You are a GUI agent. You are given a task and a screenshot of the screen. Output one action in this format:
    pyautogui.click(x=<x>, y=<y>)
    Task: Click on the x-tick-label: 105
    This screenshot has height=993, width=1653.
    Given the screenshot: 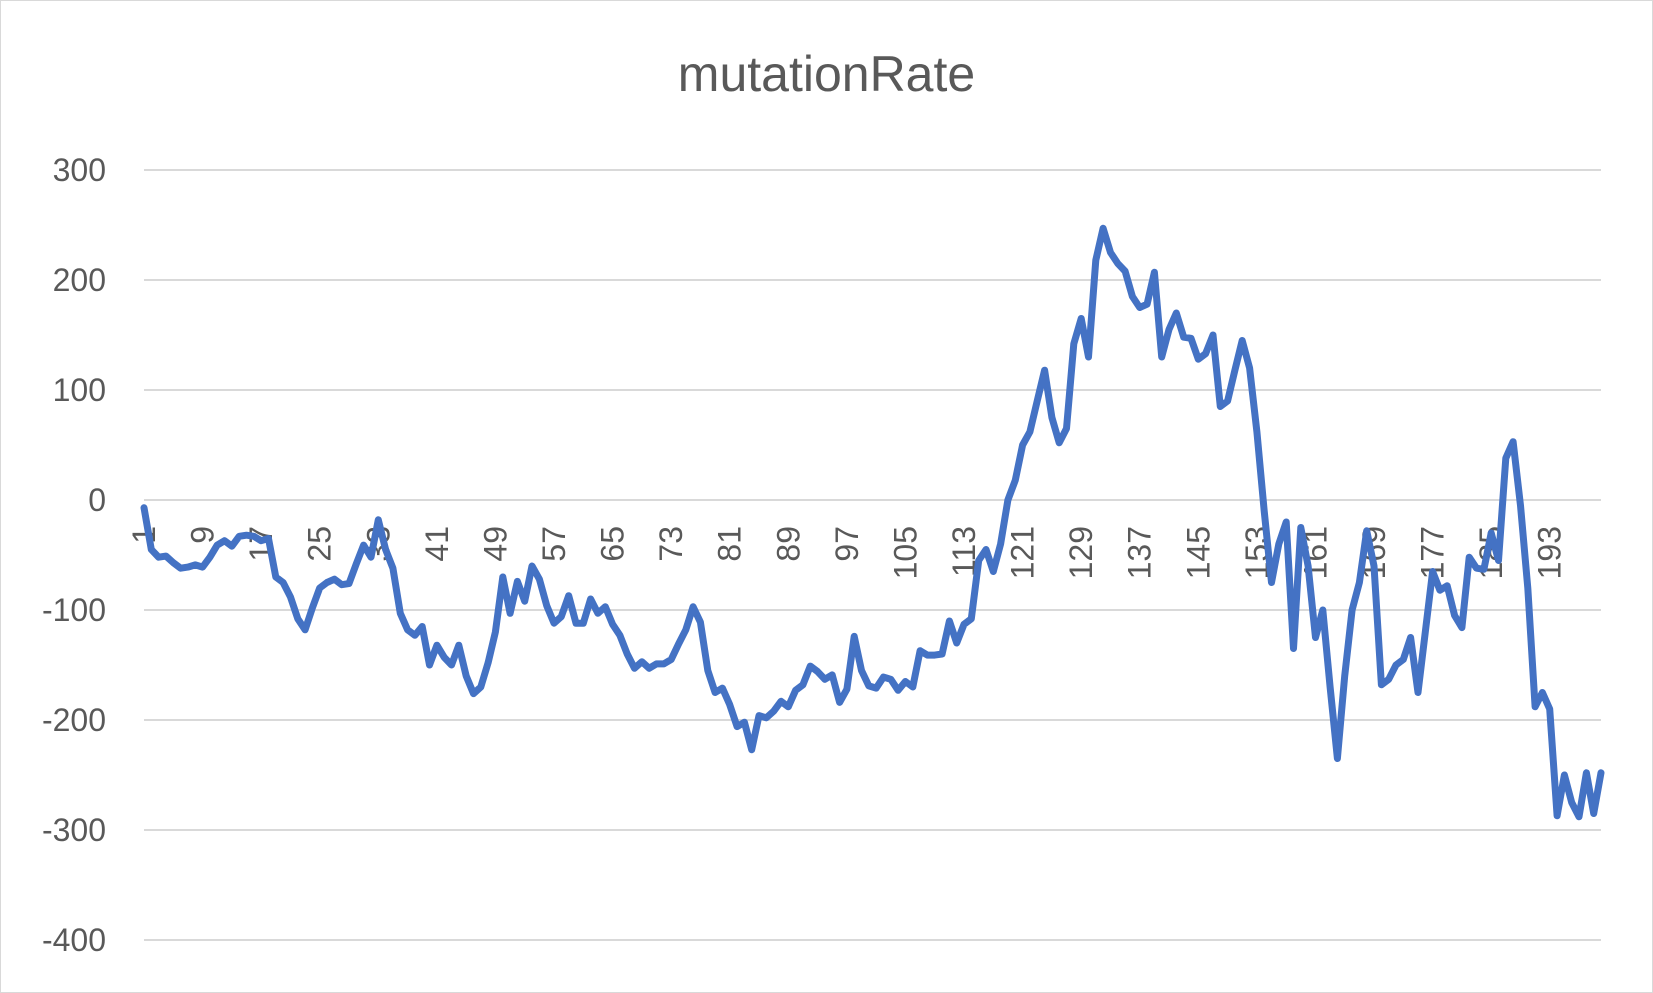 What is the action you would take?
    pyautogui.click(x=905, y=552)
    